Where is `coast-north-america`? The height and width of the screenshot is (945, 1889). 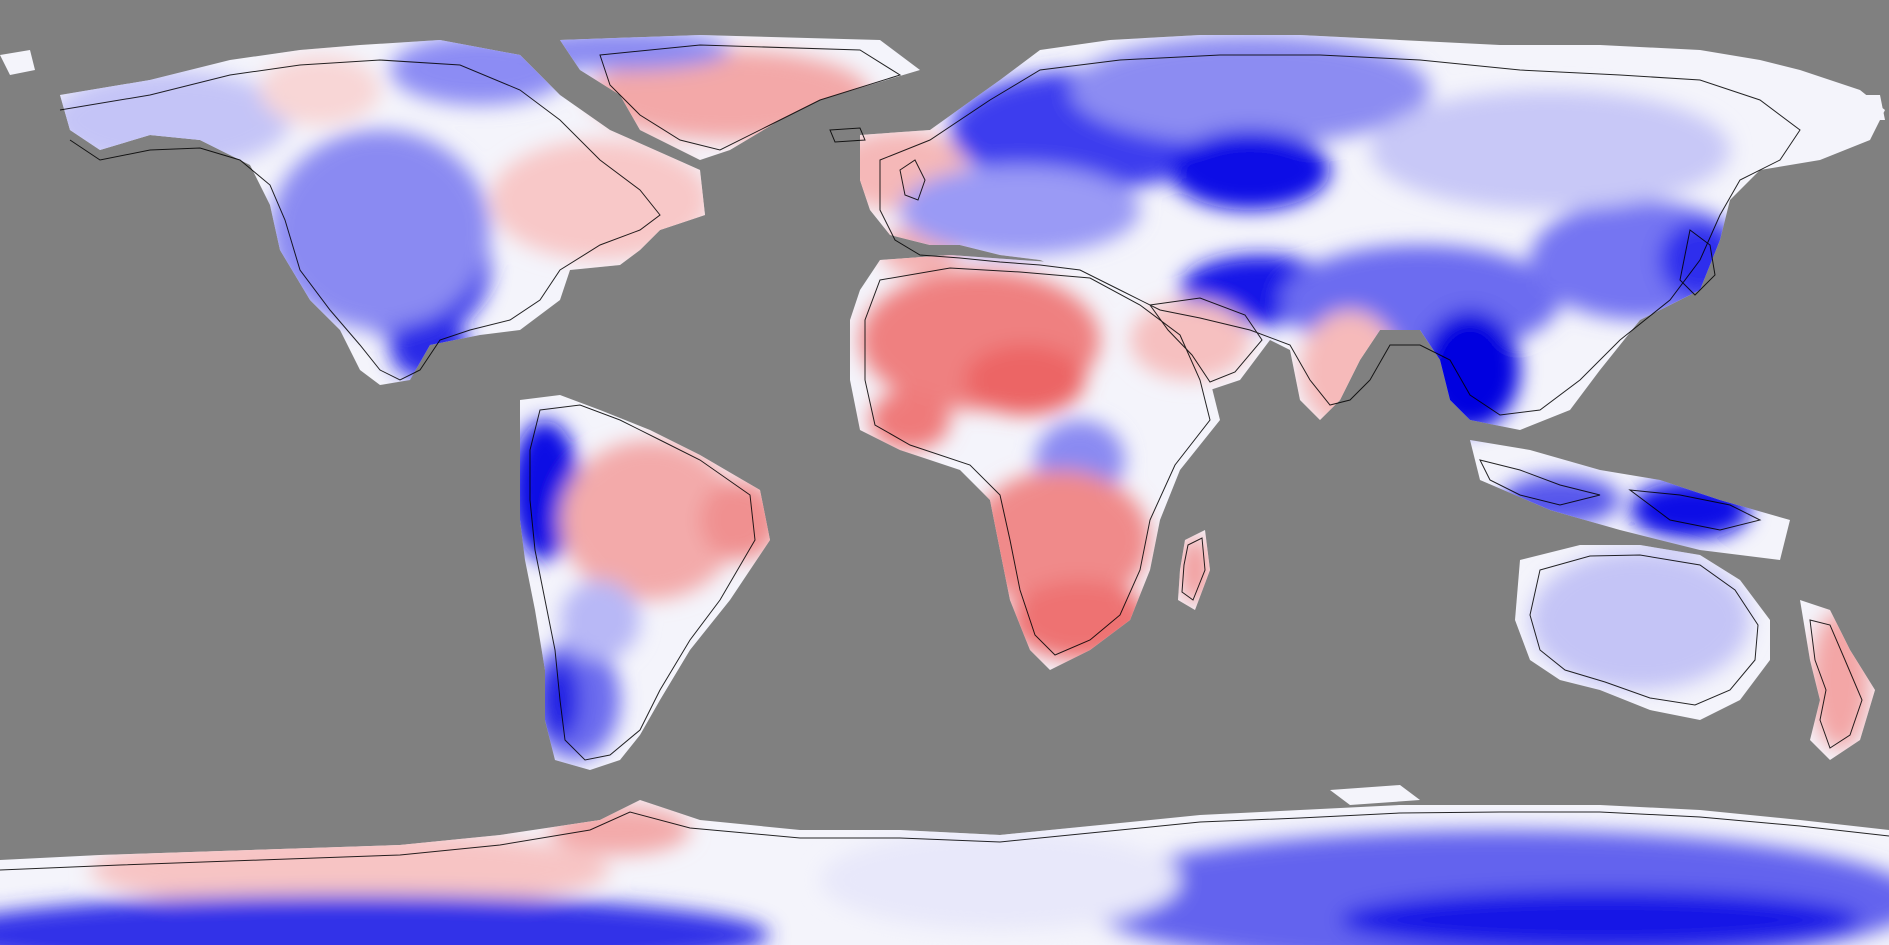 coast-north-america is located at coordinates (360, 220).